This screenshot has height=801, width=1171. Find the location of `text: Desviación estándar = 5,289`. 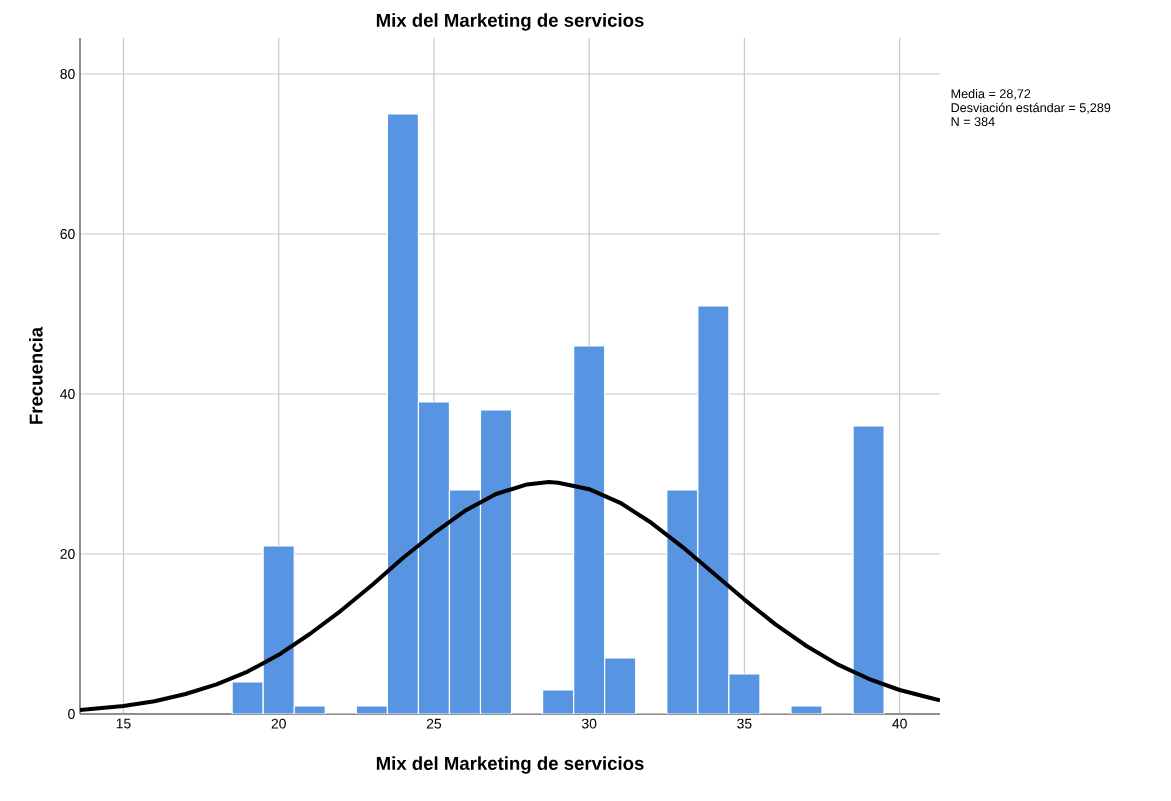

text: Desviación estándar = 5,289 is located at coordinates (1031, 108).